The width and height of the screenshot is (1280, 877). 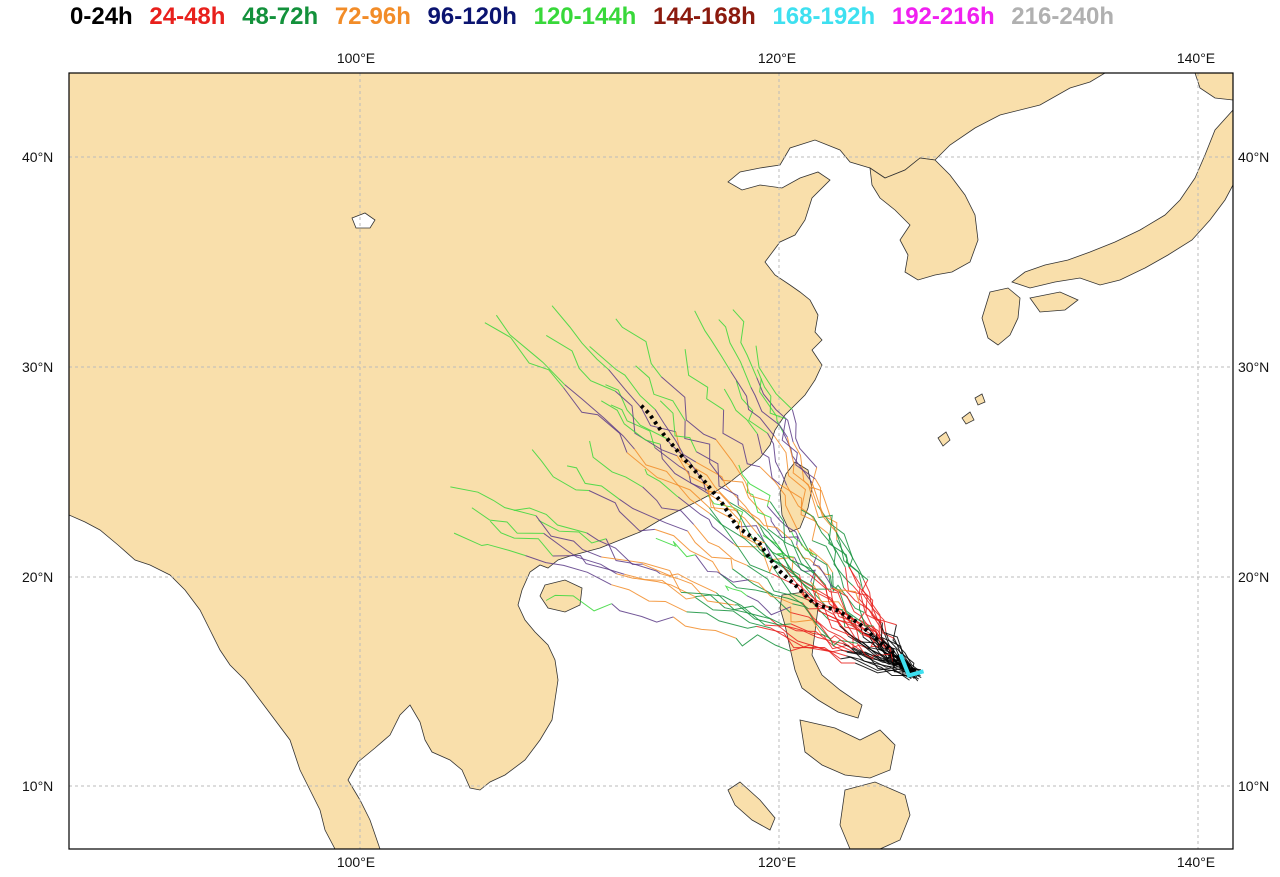 I want to click on ensemble-mean-track, so click(x=777, y=537).